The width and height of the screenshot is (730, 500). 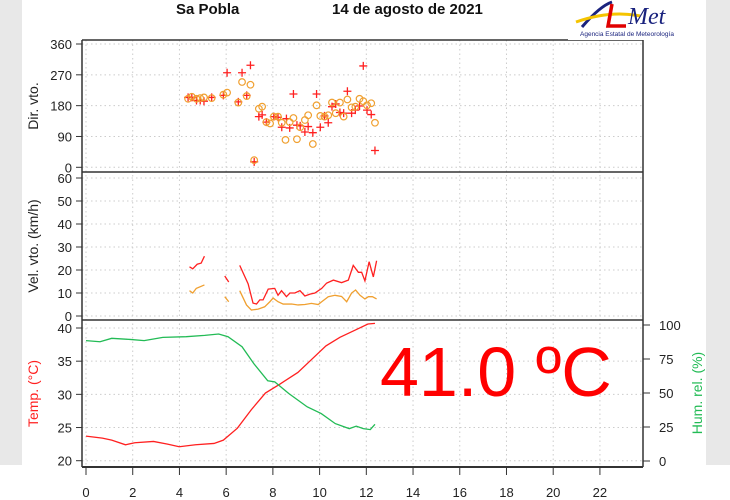 I want to click on y2-tick-label: 100, so click(x=670, y=325).